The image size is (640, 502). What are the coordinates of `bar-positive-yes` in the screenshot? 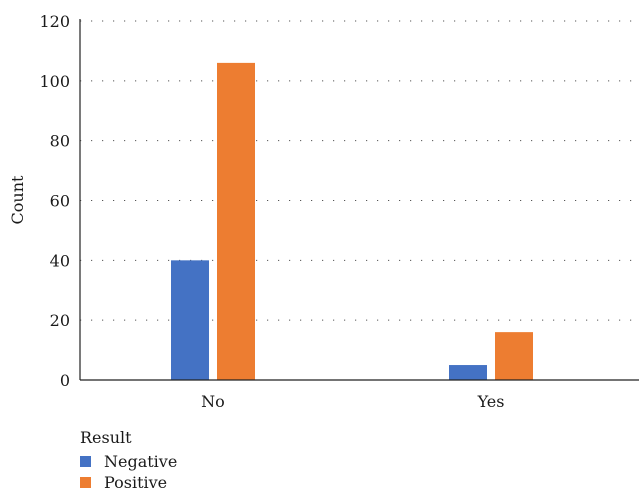 It's located at (514, 356).